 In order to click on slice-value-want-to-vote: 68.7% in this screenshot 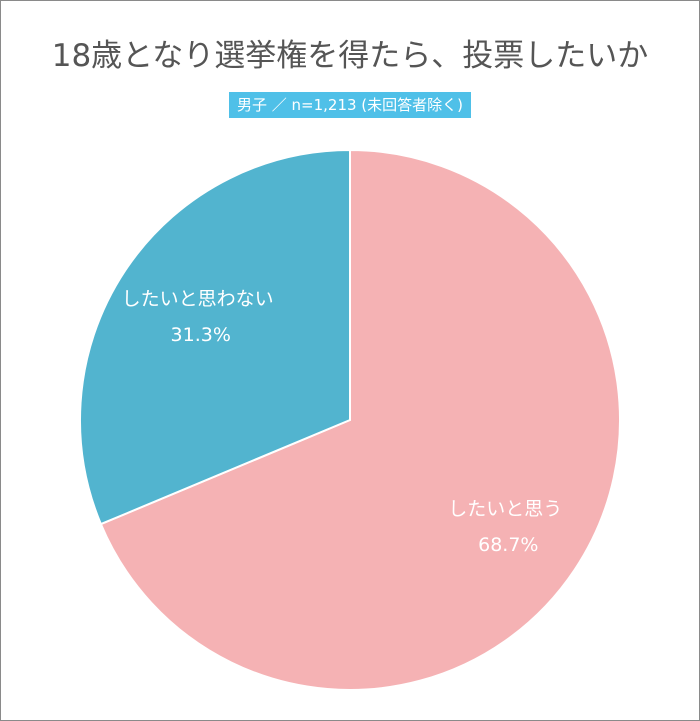, I will do `click(508, 545)`.